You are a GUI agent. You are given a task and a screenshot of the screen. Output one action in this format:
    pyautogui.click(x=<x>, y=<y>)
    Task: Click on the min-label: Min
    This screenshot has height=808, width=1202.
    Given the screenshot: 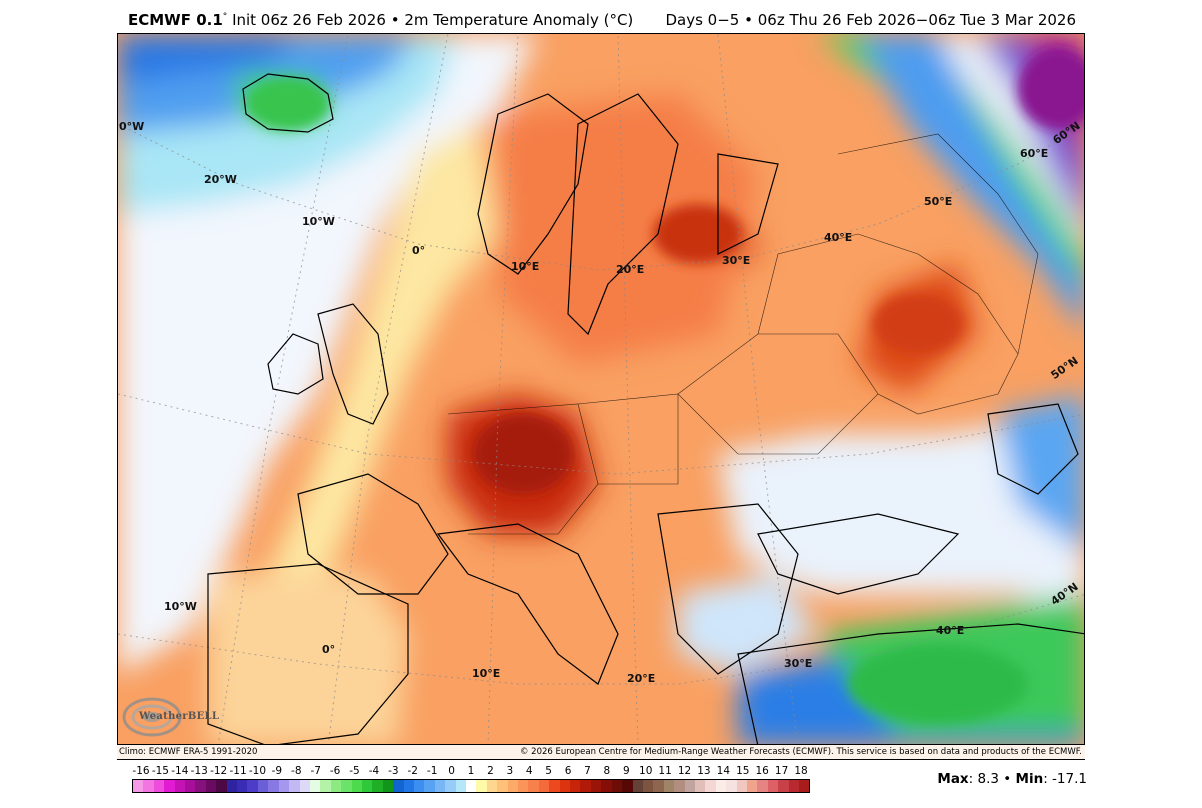 What is the action you would take?
    pyautogui.click(x=1029, y=779)
    